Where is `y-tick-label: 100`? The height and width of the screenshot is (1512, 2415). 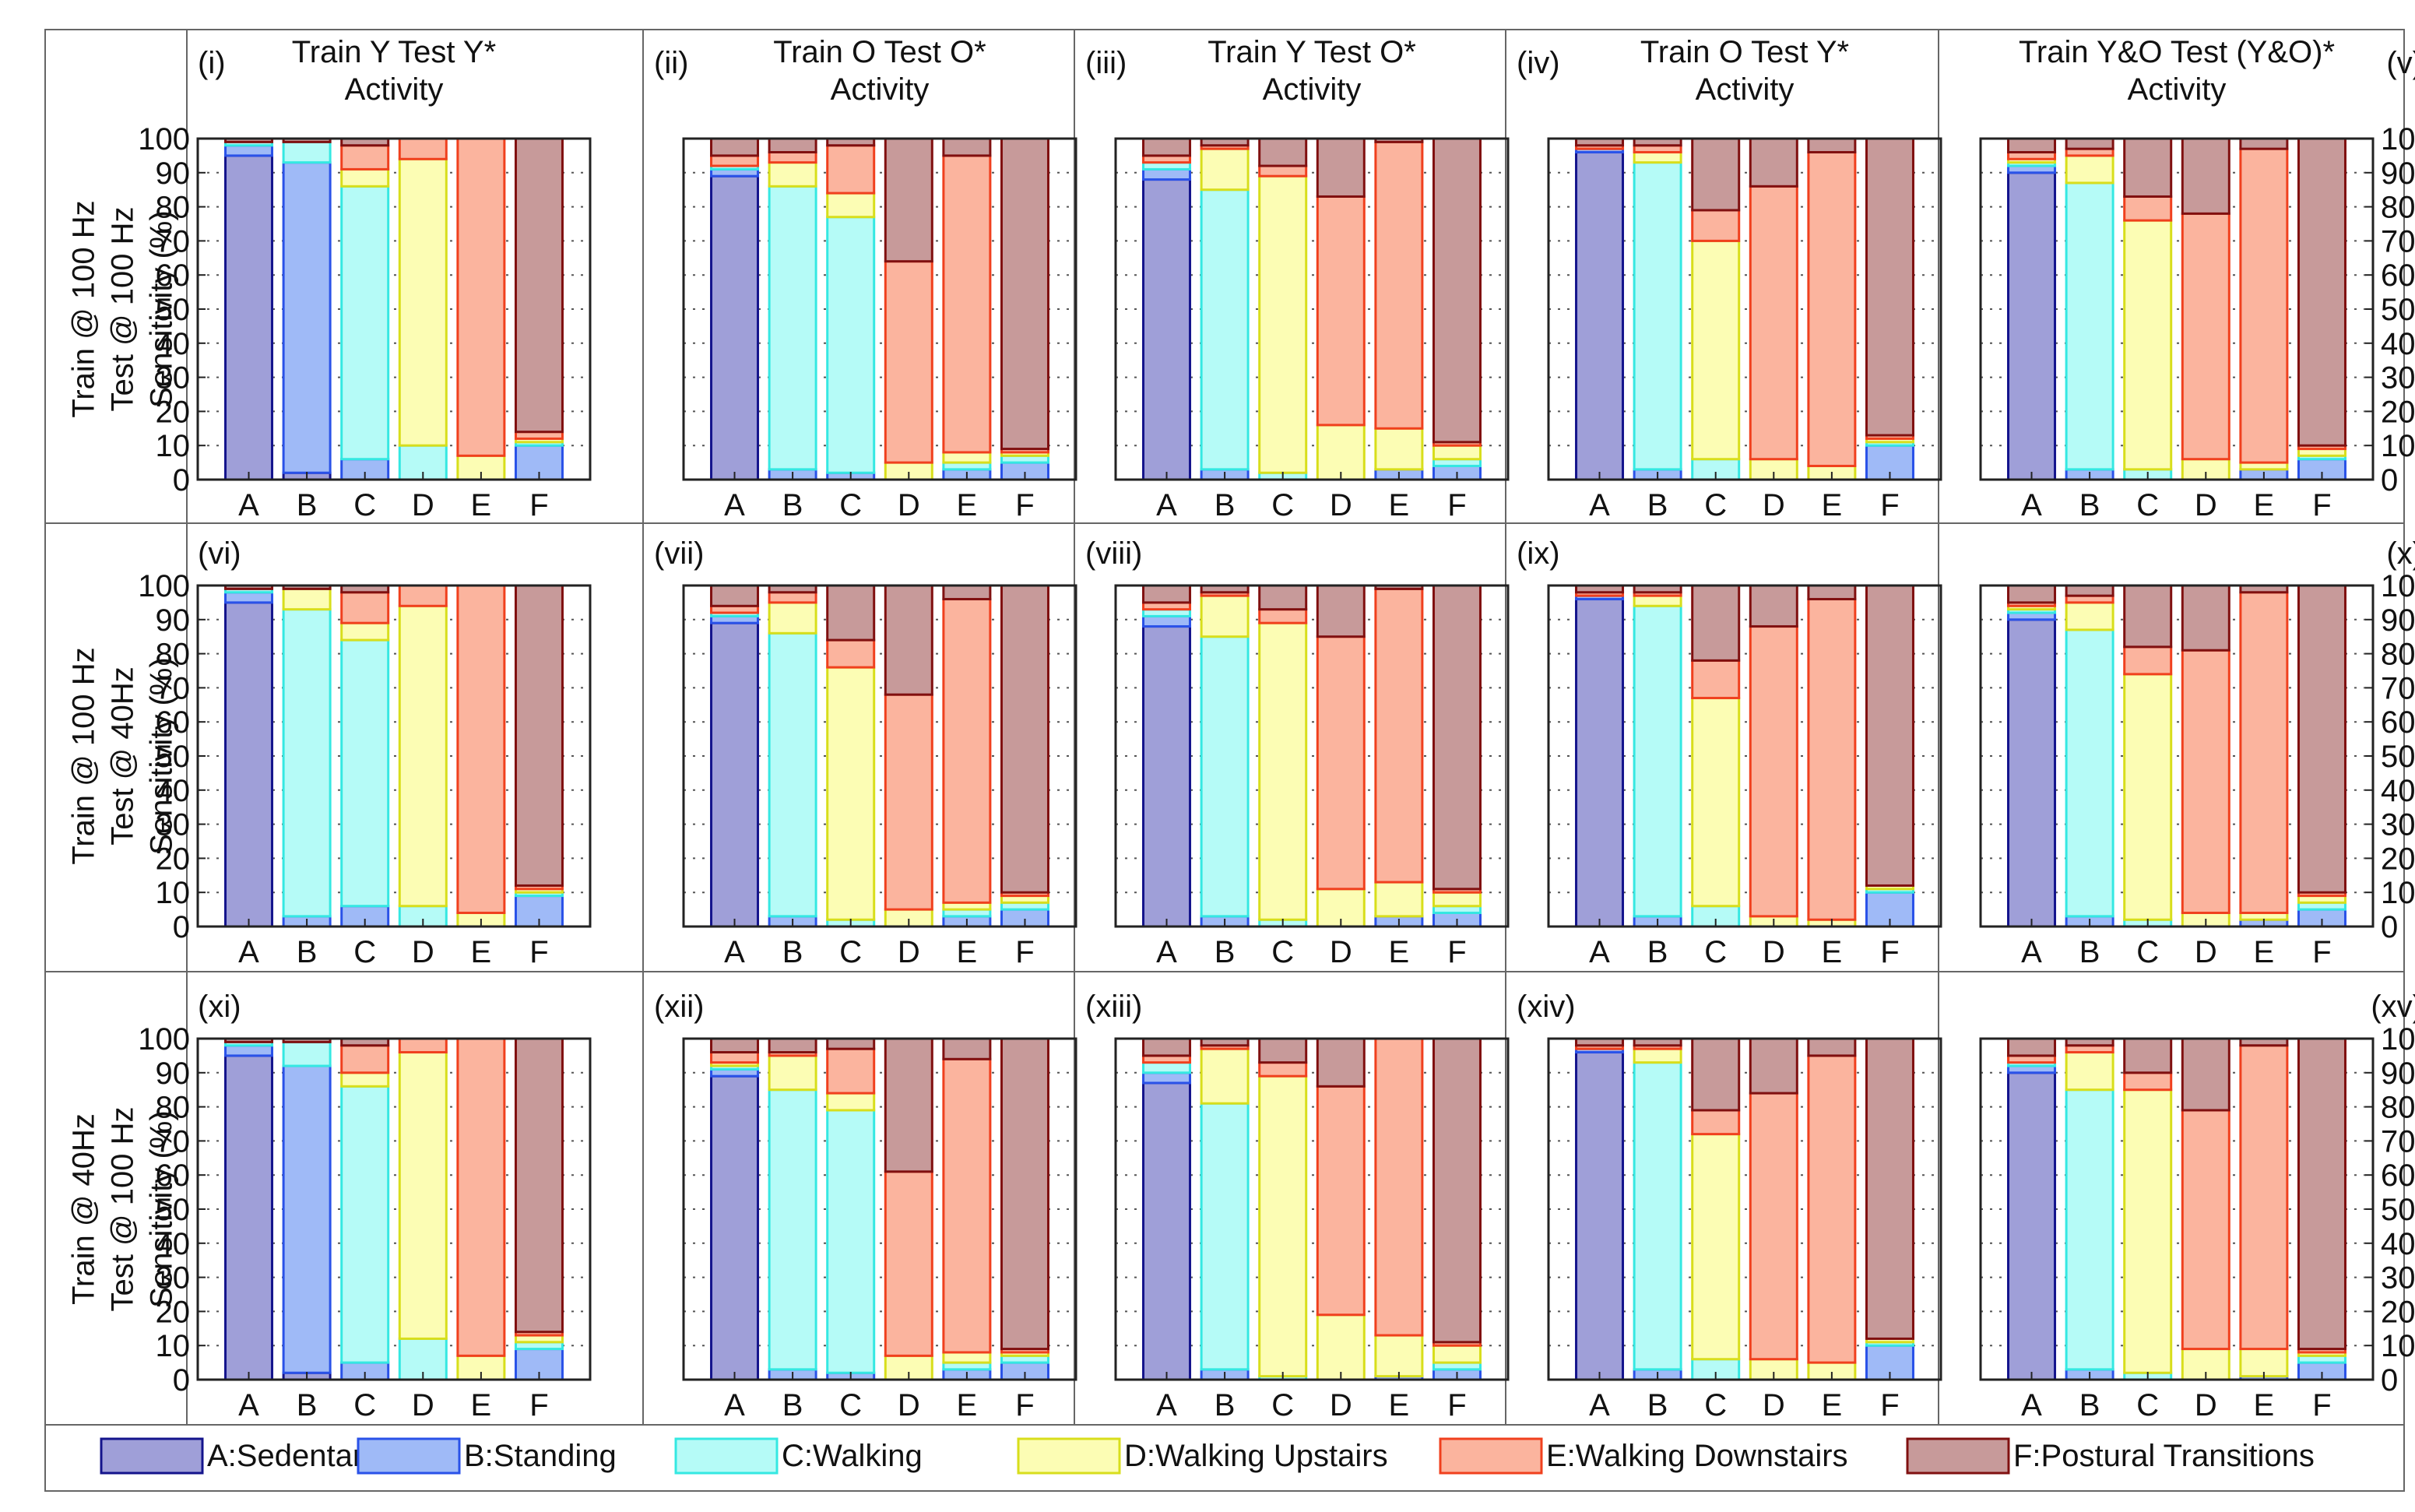
y-tick-label: 100 is located at coordinates (2398, 1039).